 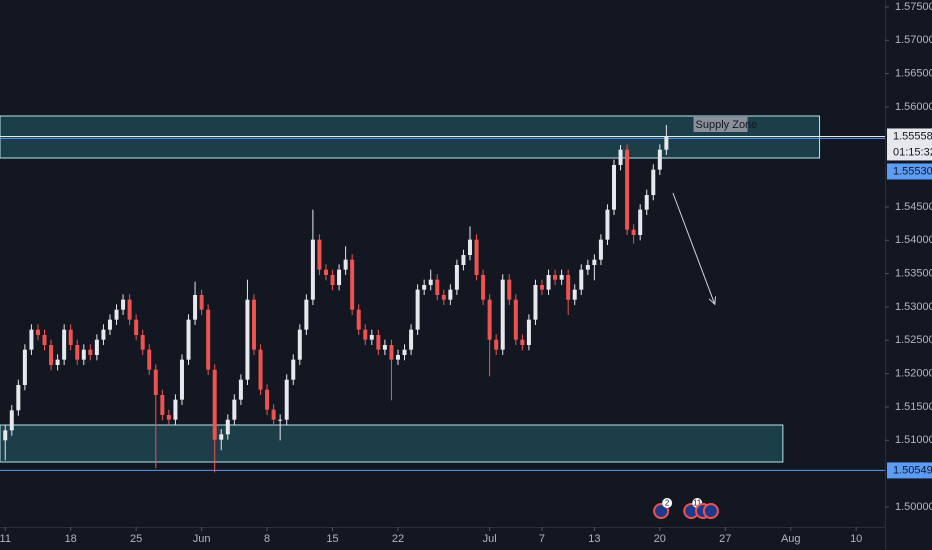 I want to click on y-tick-label: 1.52500, so click(x=913, y=340).